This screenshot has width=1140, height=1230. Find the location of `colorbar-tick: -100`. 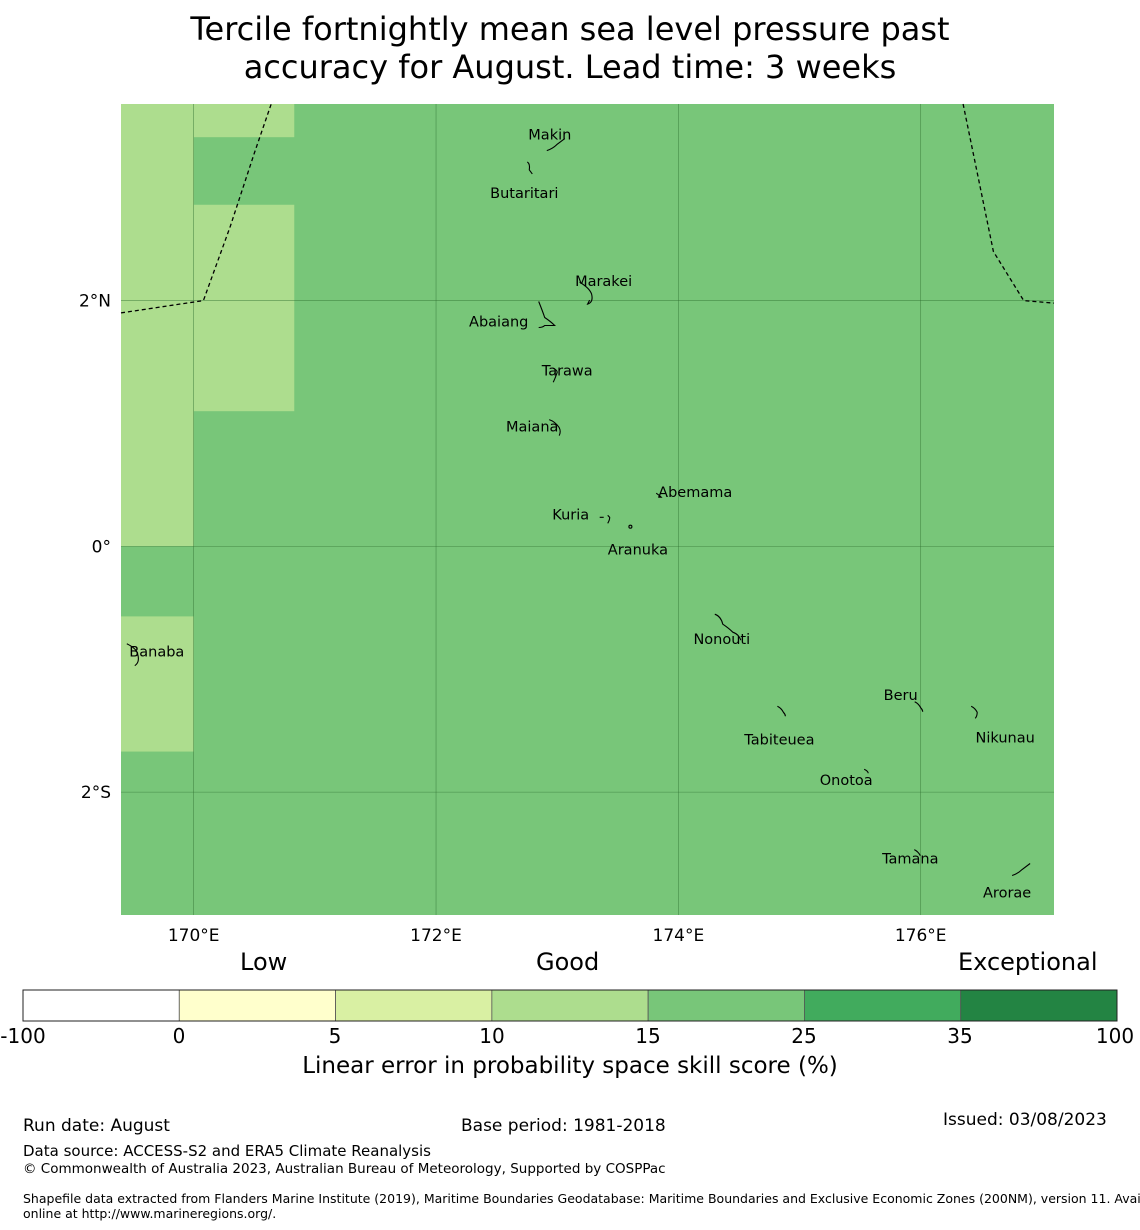

colorbar-tick: -100 is located at coordinates (23, 1036).